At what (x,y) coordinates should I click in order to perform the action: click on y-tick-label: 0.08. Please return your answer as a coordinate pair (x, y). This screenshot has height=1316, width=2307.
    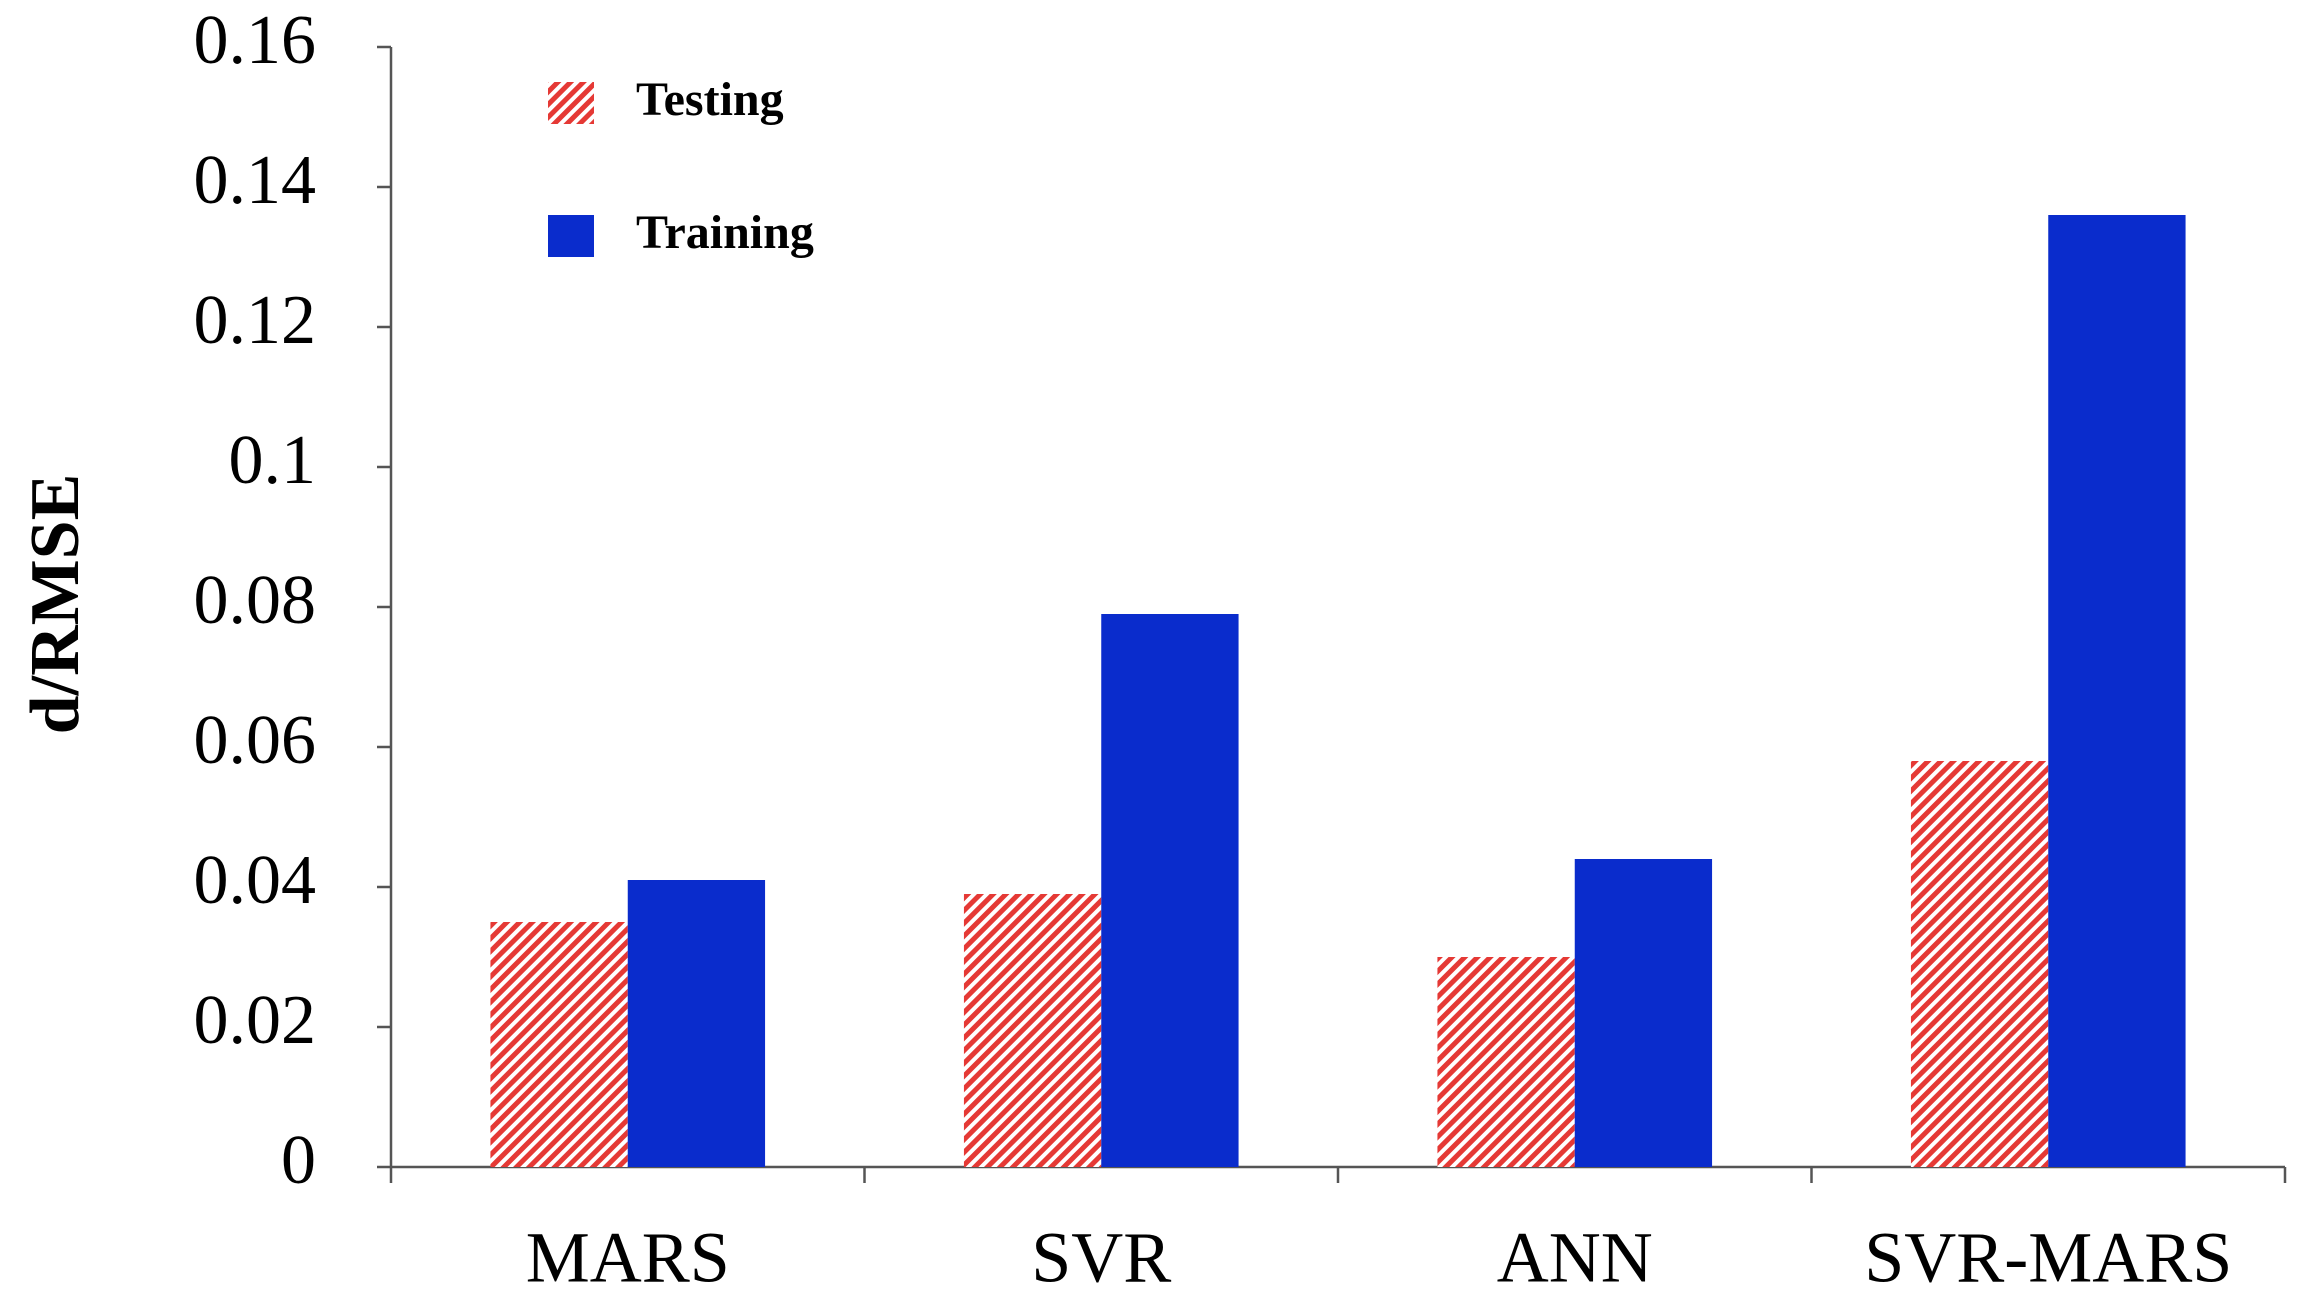
    Looking at the image, I should click on (255, 600).